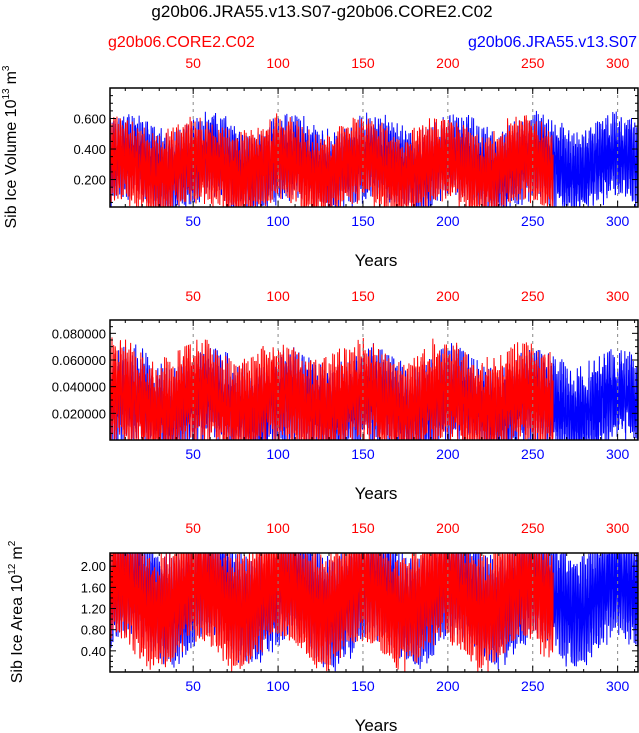 Image resolution: width=639 pixels, height=733 pixels. I want to click on y-tick-label: 2.00, so click(93, 566).